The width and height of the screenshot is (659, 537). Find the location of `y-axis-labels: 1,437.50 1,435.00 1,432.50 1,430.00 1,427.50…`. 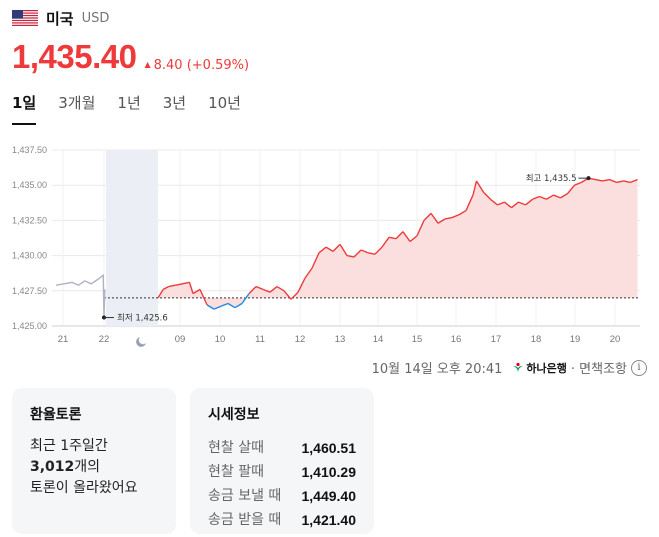

y-axis-labels: 1,437.50 1,435.00 1,432.50 1,430.00 1,427.50… is located at coordinates (29, 238).